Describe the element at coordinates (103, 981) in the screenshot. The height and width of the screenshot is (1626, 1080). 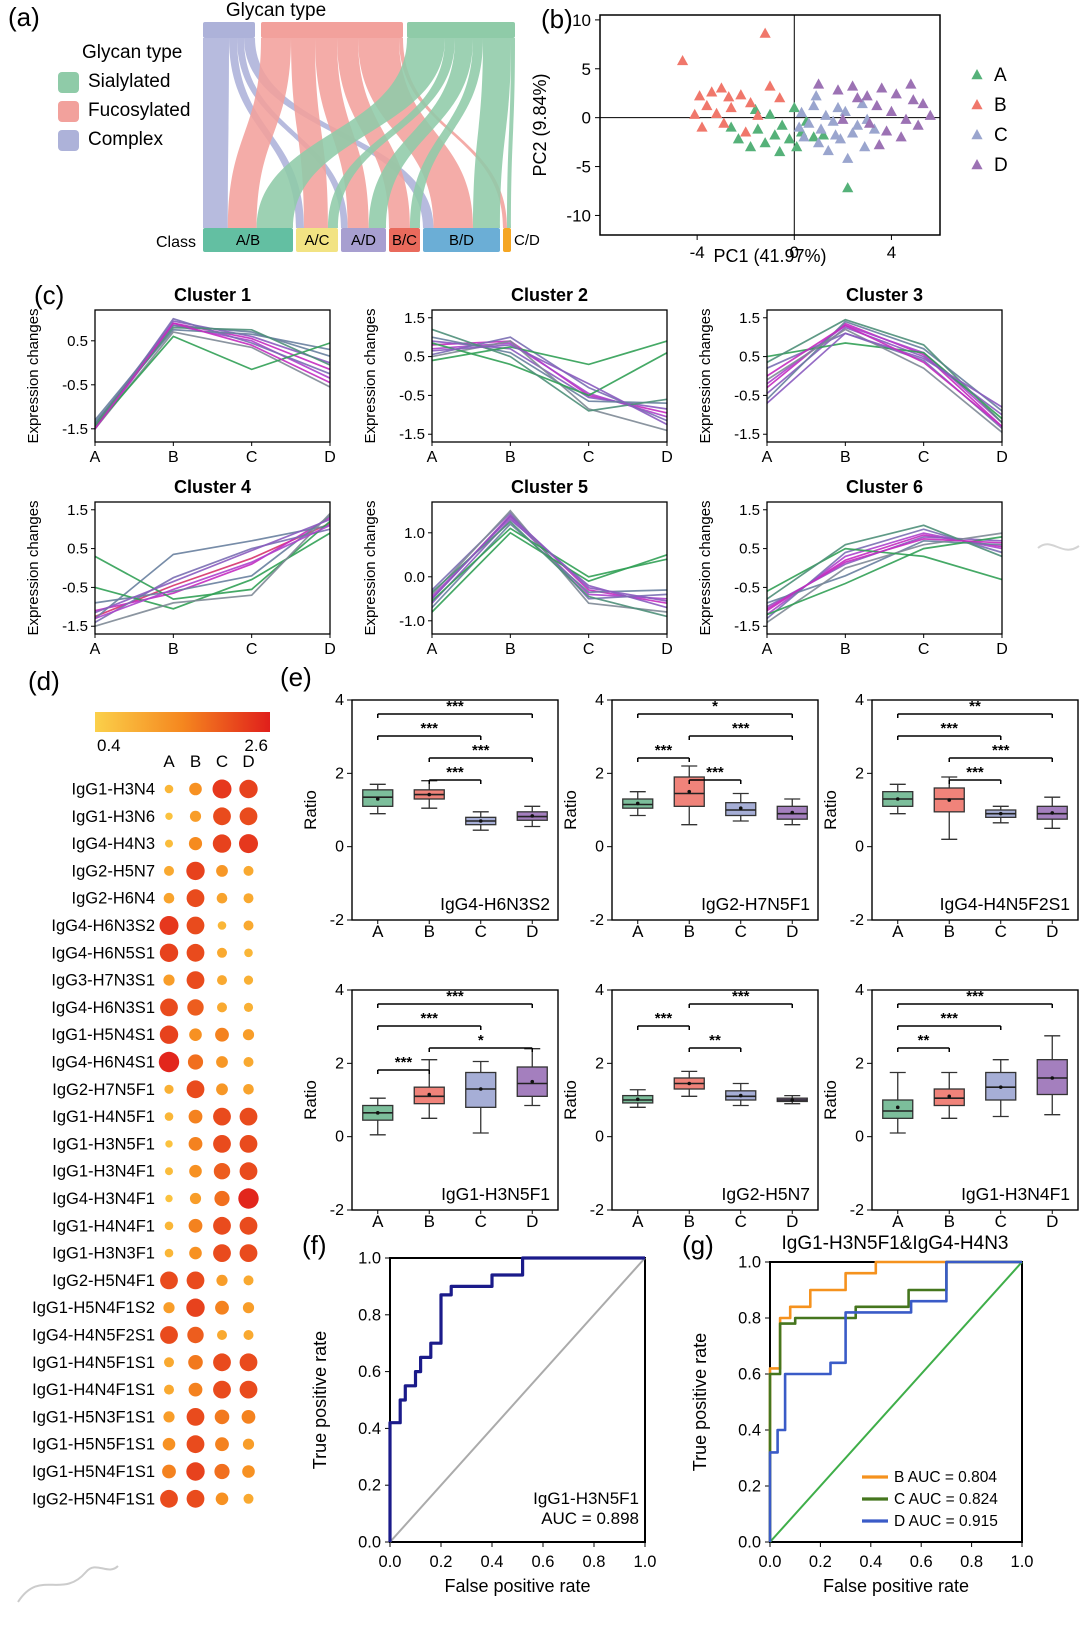
I see `svg-text: IgG3-H7N3S1` at that location.